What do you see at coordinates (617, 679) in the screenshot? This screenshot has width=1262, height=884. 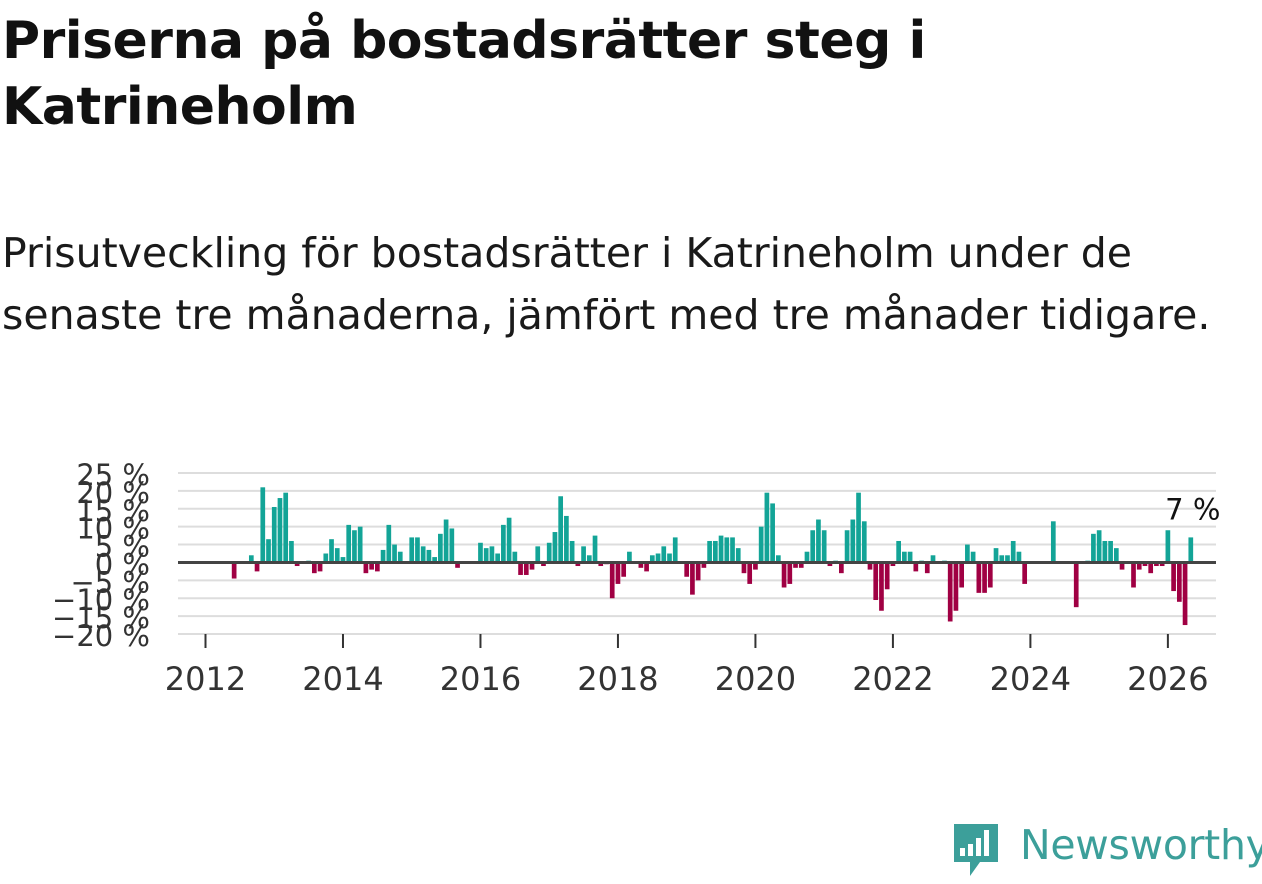 I see `x-tick-label: 2018` at bounding box center [617, 679].